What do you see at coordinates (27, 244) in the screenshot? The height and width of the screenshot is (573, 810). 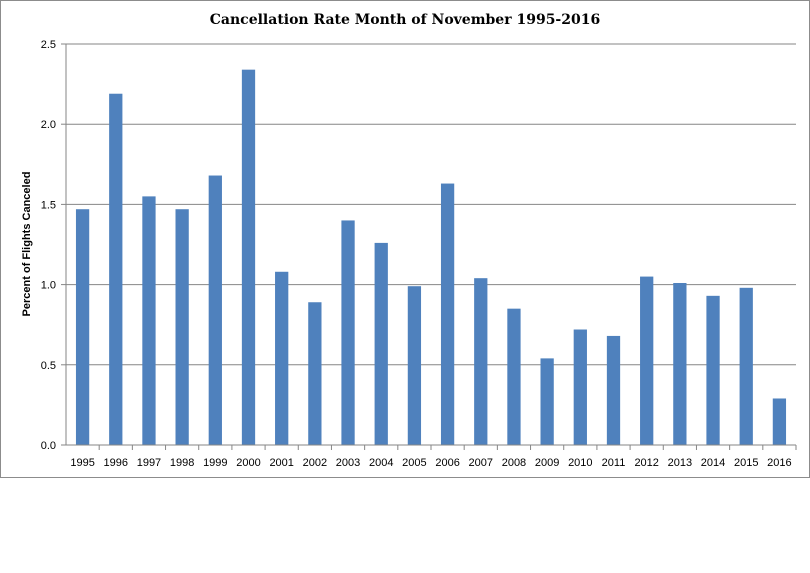 I see `y-axis-label: Percent of Flights Canceled` at bounding box center [27, 244].